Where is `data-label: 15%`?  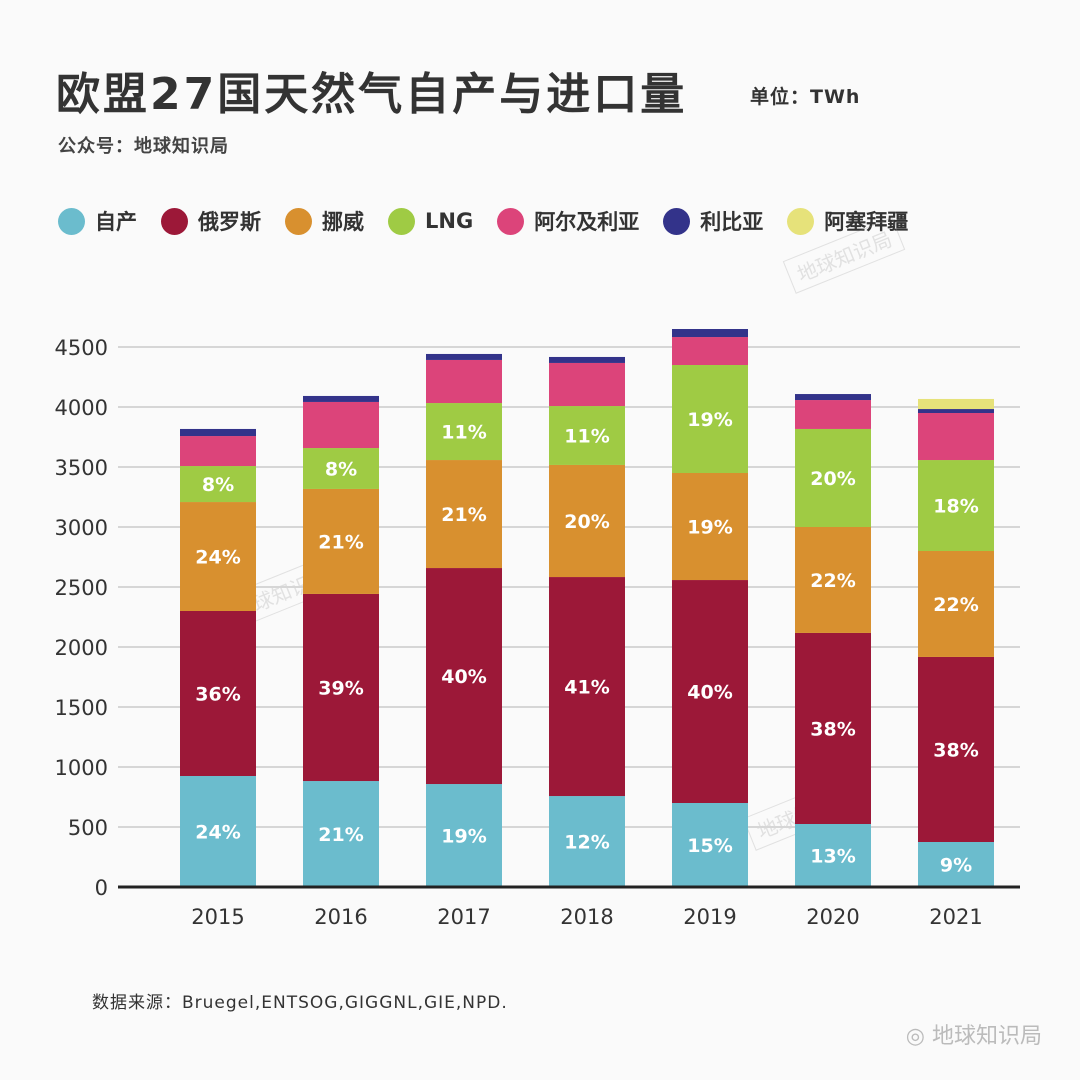 data-label: 15% is located at coordinates (709, 846).